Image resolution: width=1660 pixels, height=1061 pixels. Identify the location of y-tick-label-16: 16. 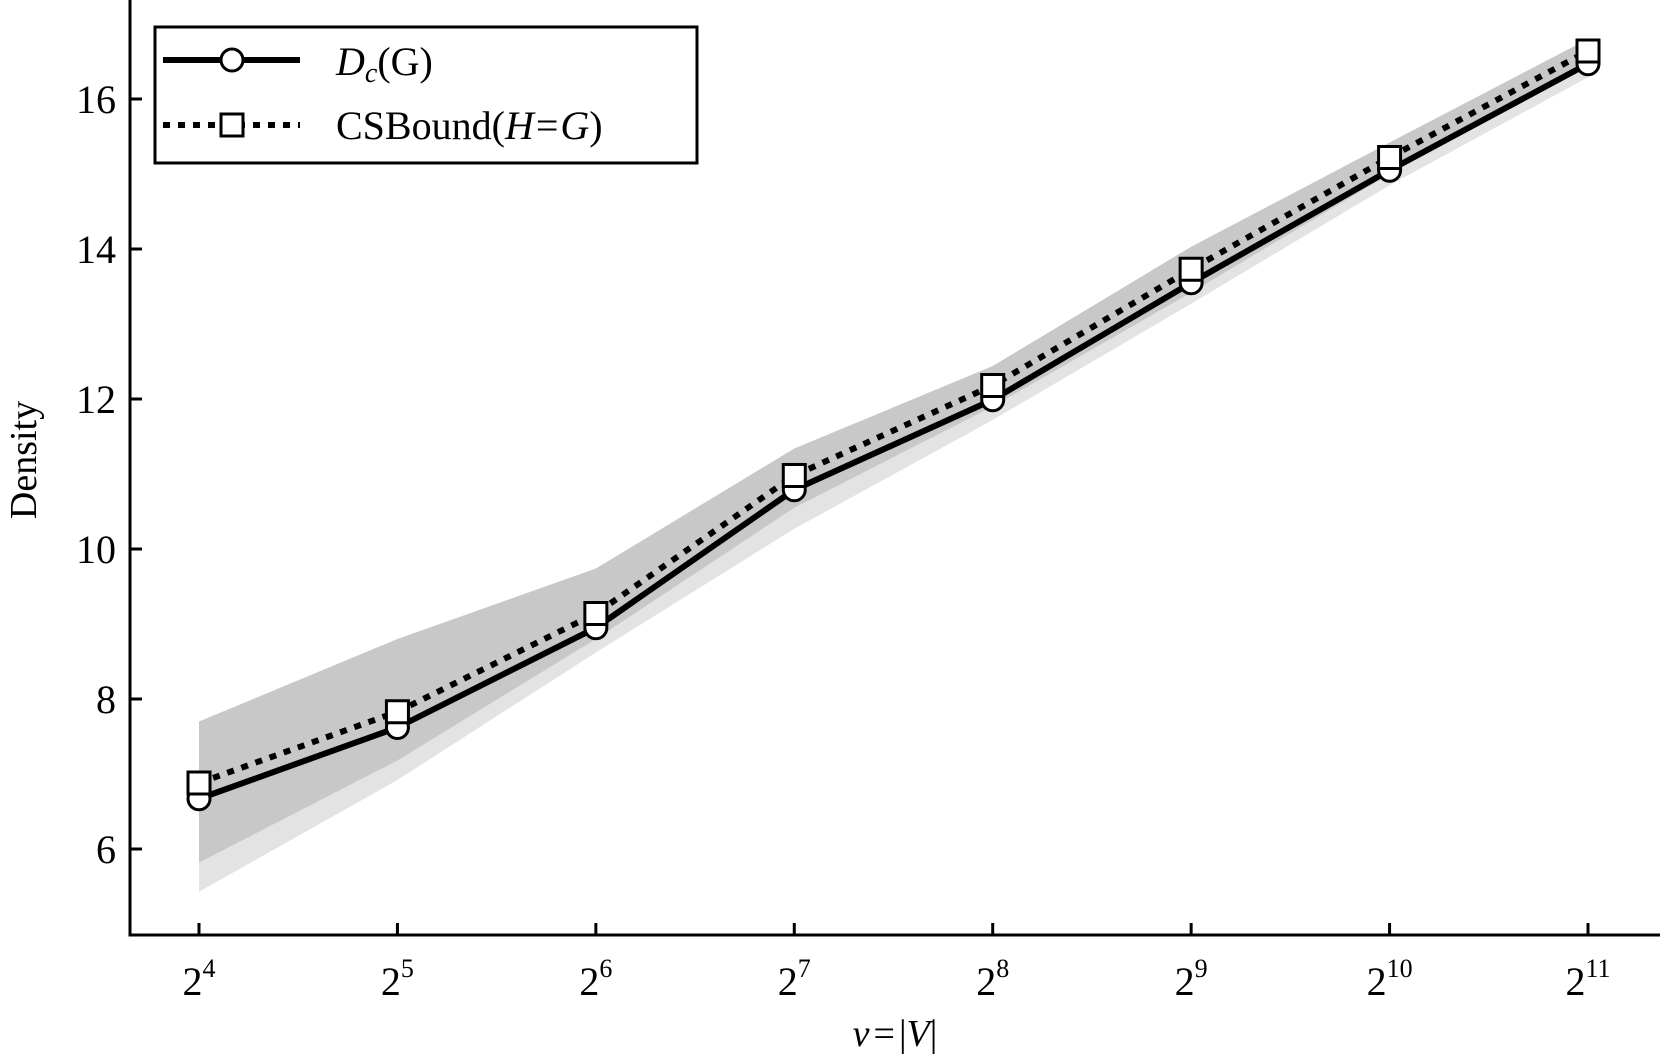
(96, 99).